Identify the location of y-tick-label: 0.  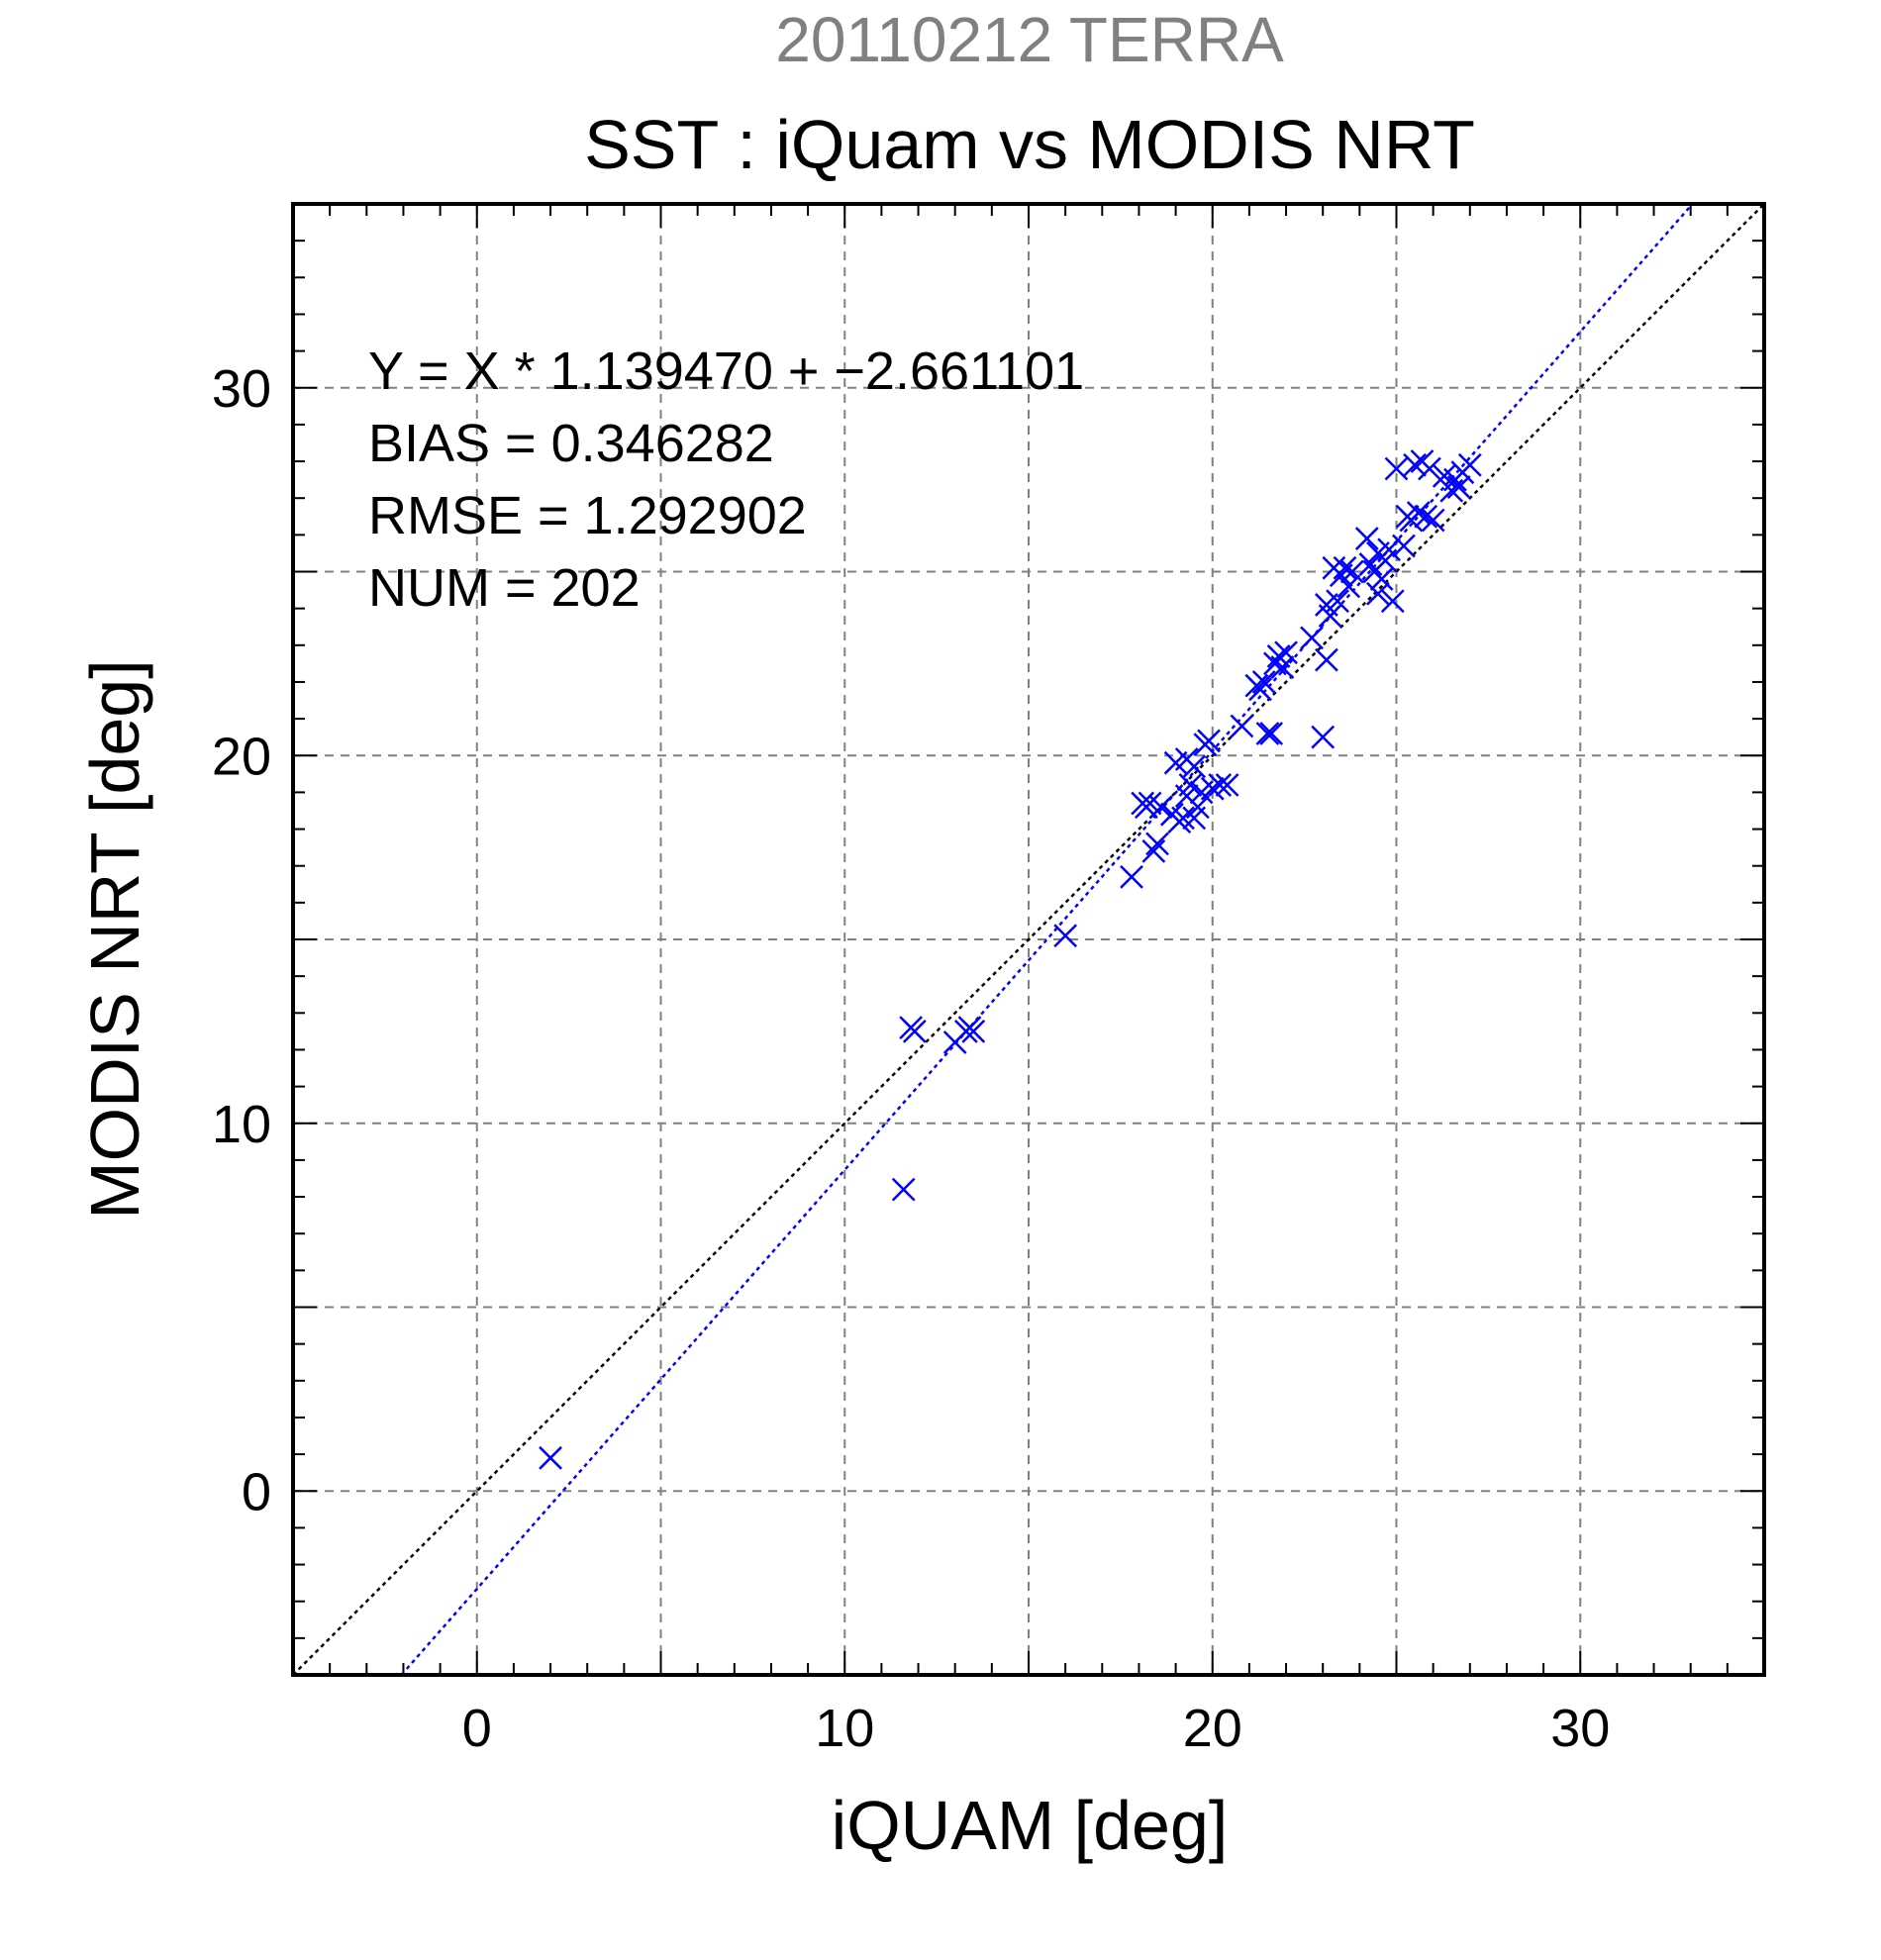
(256, 1491).